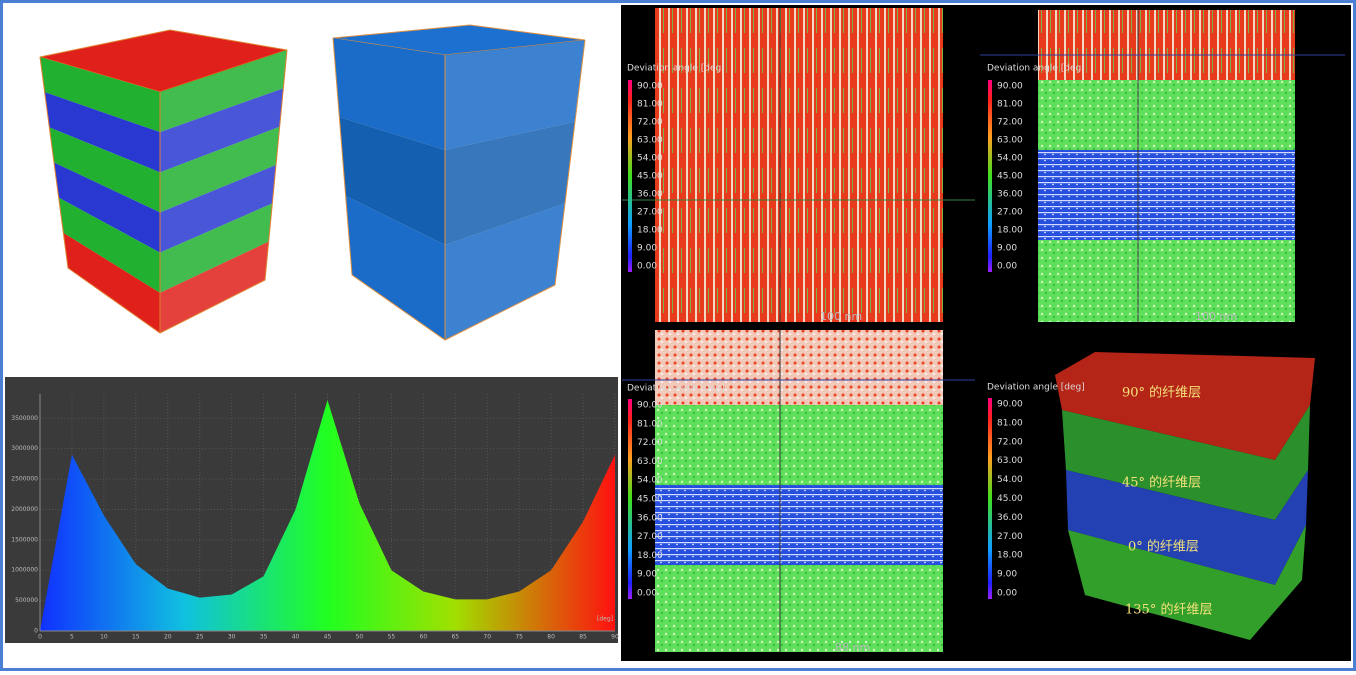 The width and height of the screenshot is (1356, 675). I want to click on layer-label: 135° 的纤维层, so click(1168, 610).